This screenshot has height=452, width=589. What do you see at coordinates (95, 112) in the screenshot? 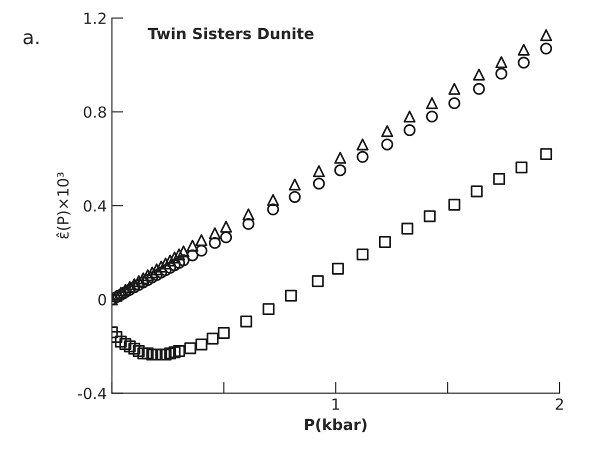
I see `y-tick-label: 0.8` at bounding box center [95, 112].